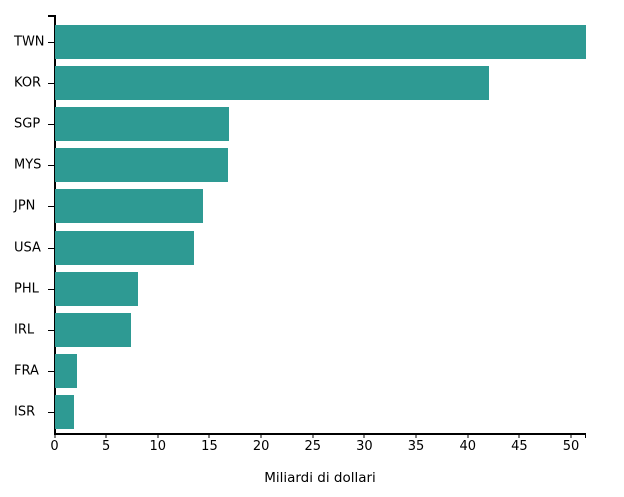 This screenshot has height=497, width=624. What do you see at coordinates (300, 165) in the screenshot?
I see `bar-row-mys: MYS` at bounding box center [300, 165].